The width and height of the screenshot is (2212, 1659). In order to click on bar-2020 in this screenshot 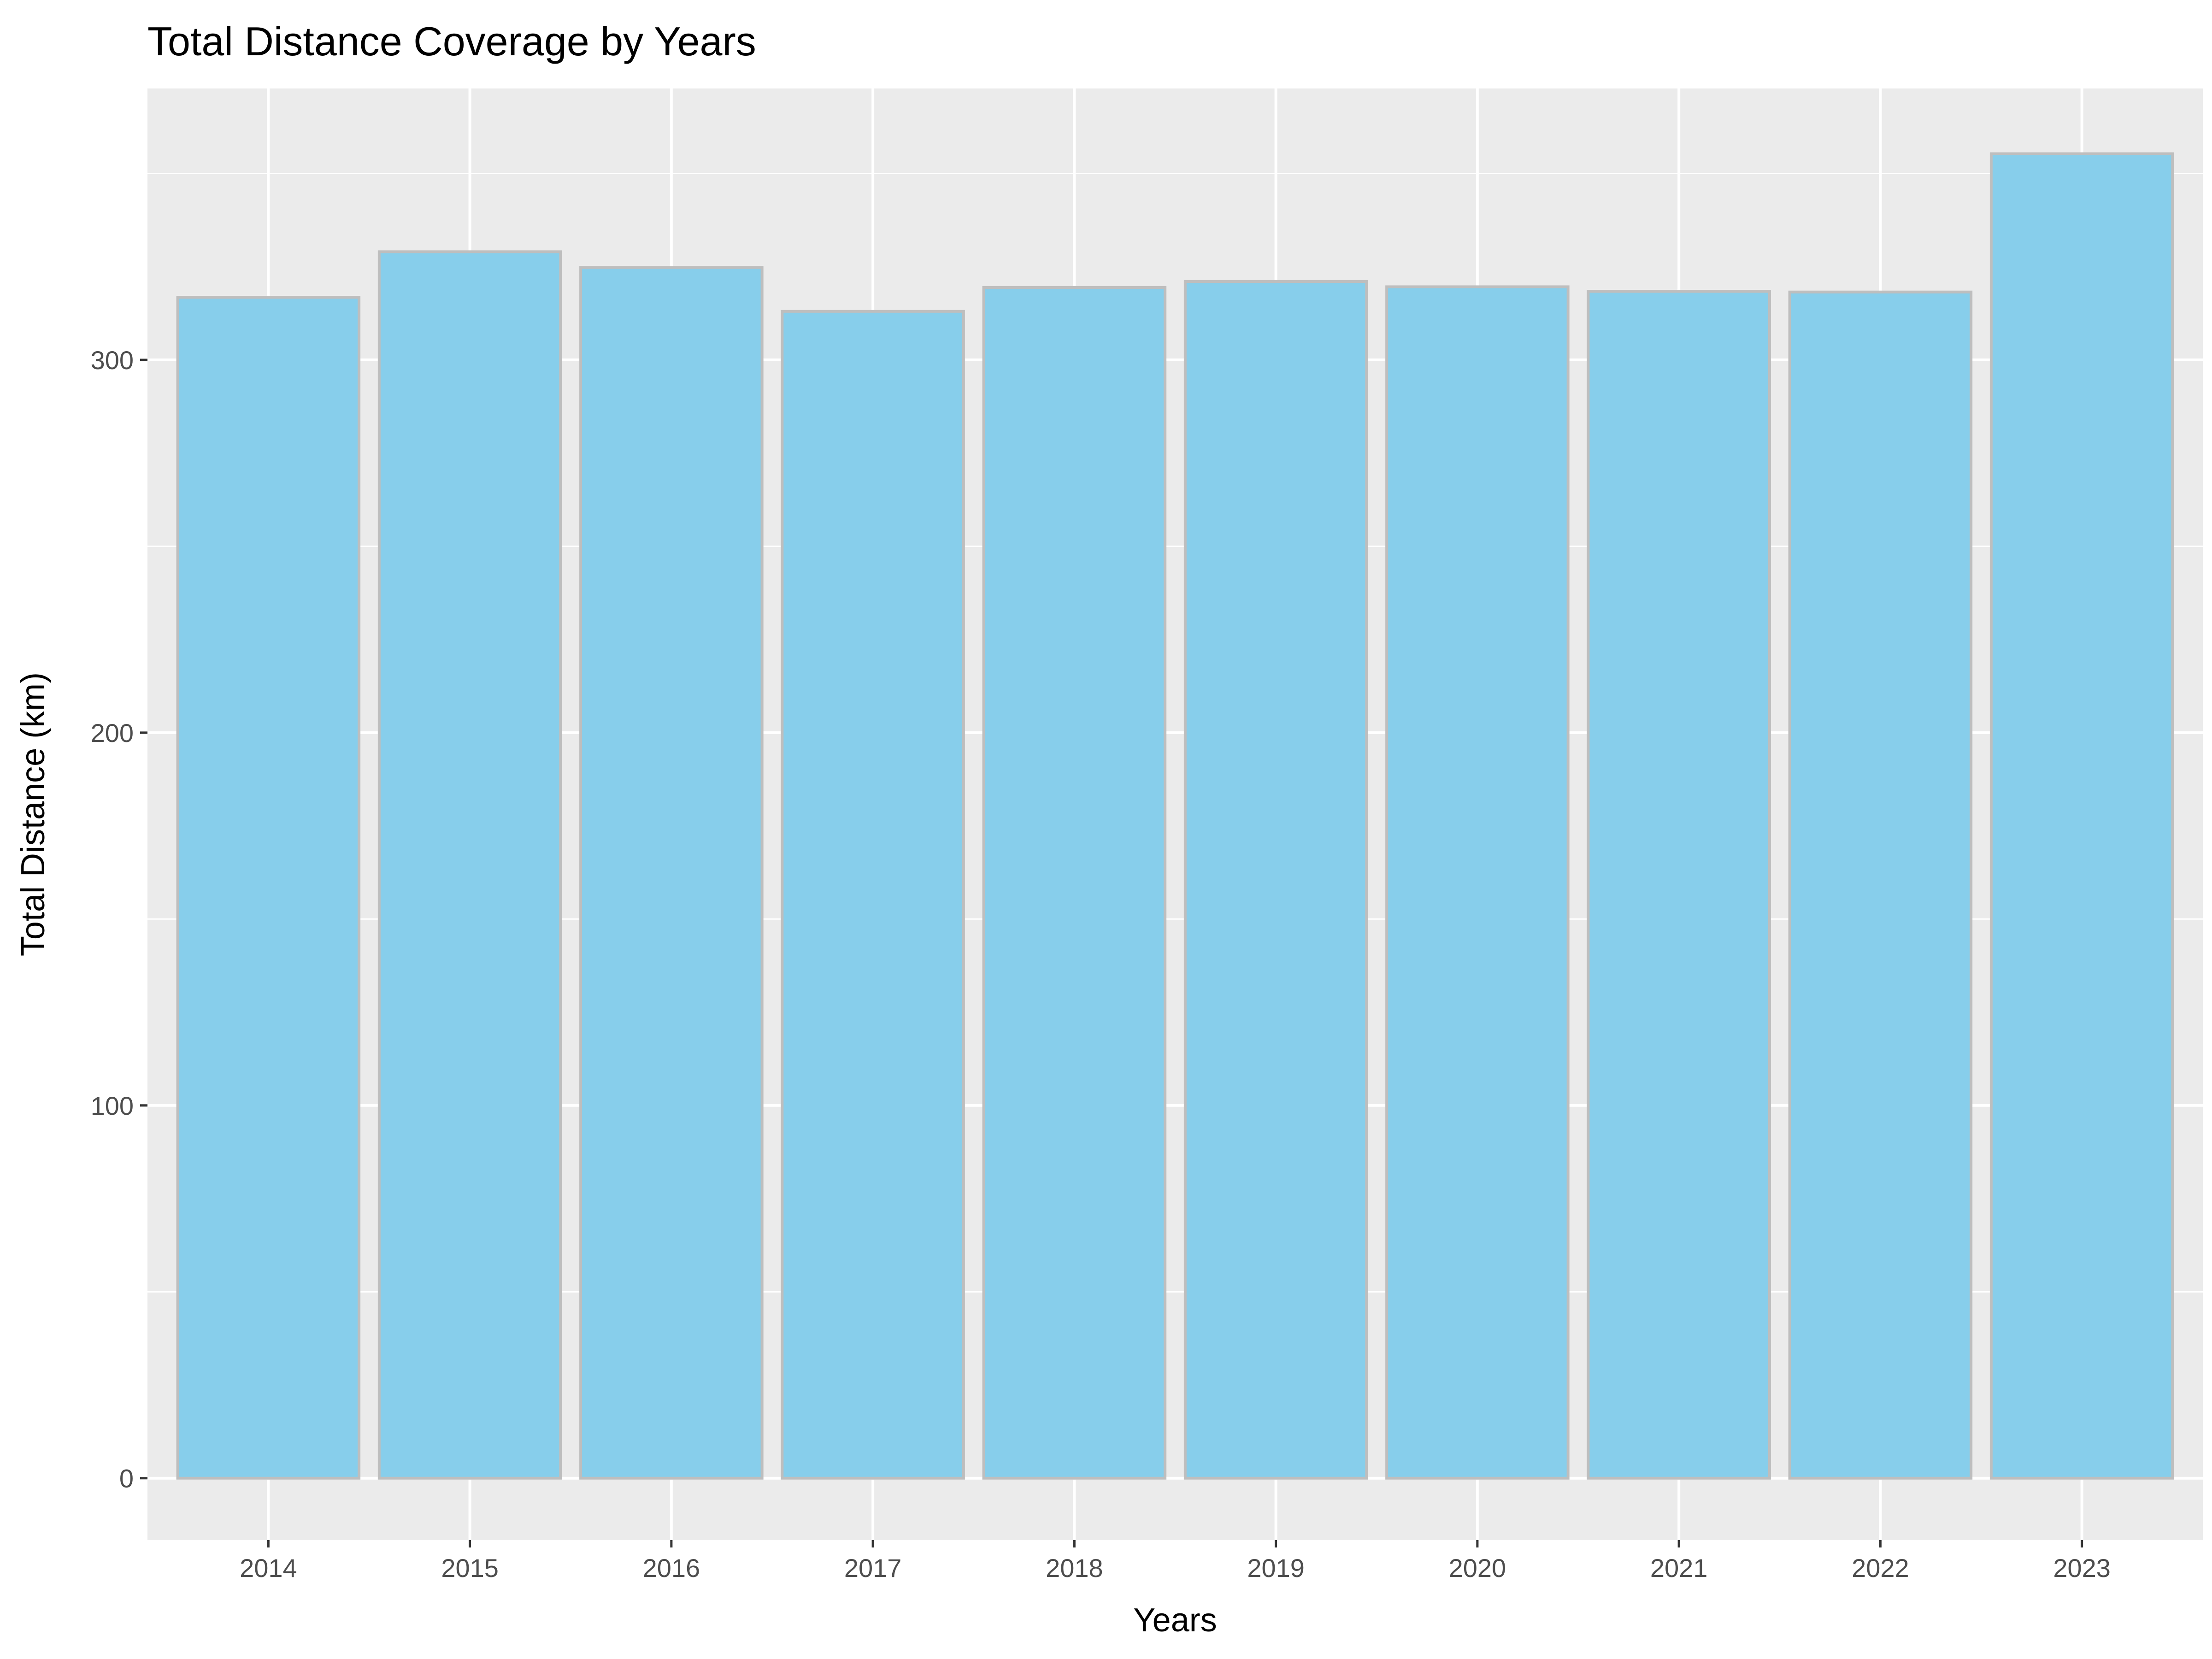, I will do `click(1477, 882)`.